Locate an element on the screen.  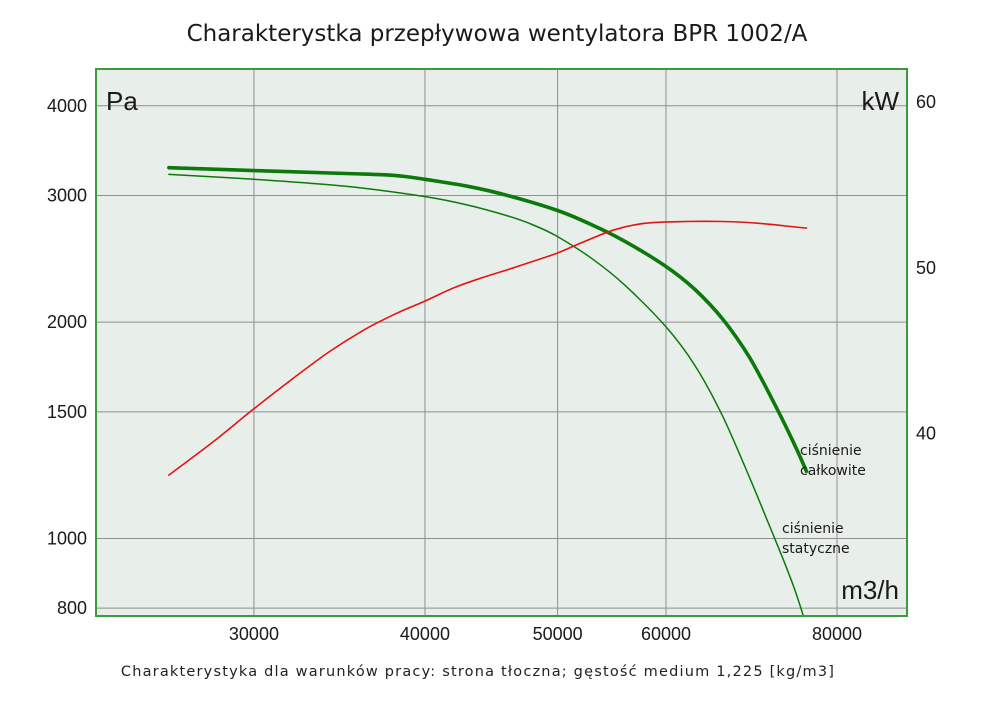
y-left-unit-label: Pa is located at coordinates (122, 101).